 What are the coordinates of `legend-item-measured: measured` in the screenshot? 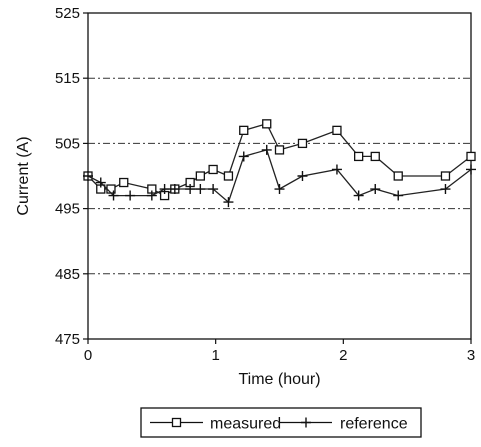 It's located at (215, 424).